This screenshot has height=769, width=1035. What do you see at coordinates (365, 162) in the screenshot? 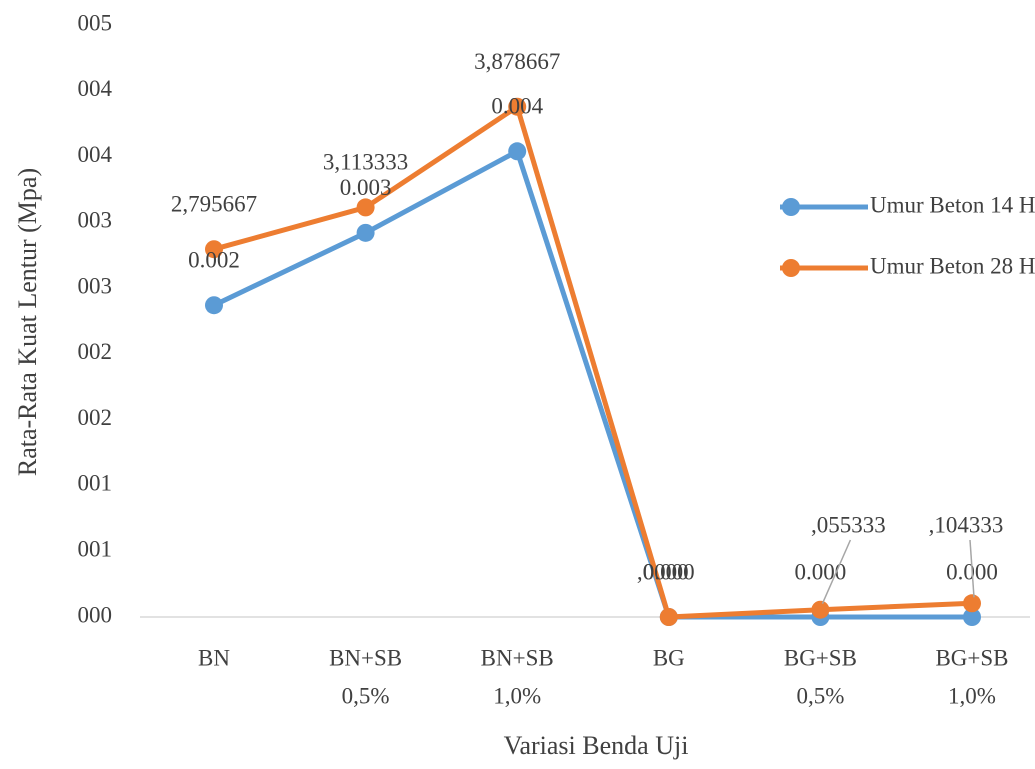
I see `data-label: 3,113333` at bounding box center [365, 162].